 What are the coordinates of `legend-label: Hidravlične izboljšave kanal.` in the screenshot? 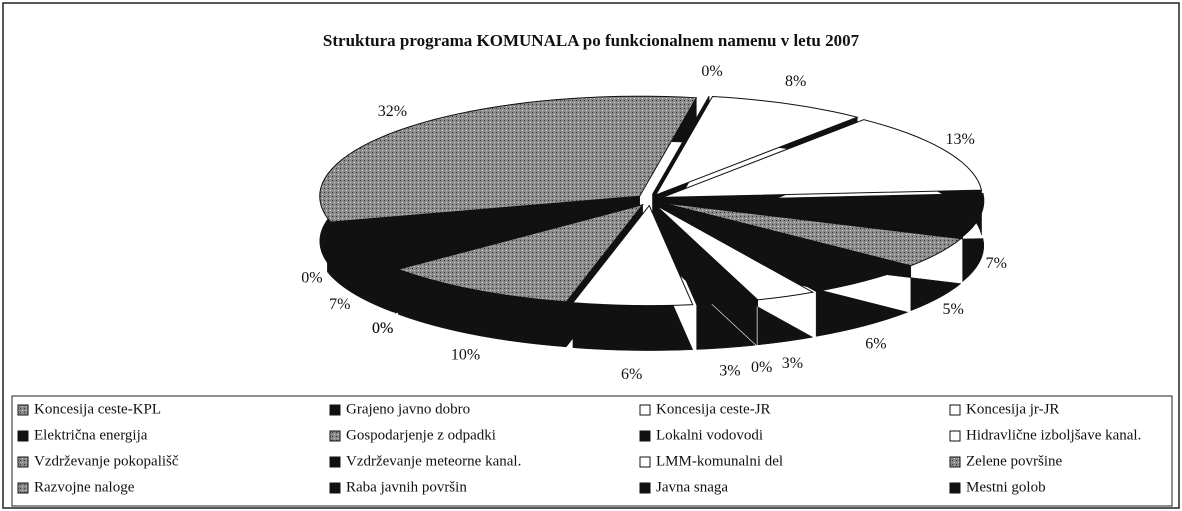 It's located at (1053, 435).